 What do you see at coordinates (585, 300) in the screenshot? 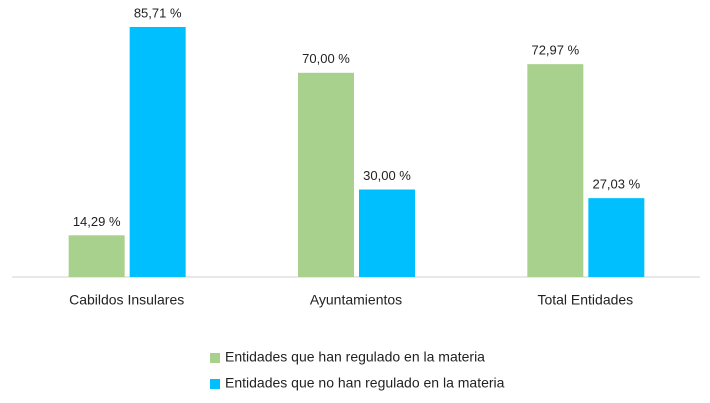
I see `x-tick-label: Total Entidades` at bounding box center [585, 300].